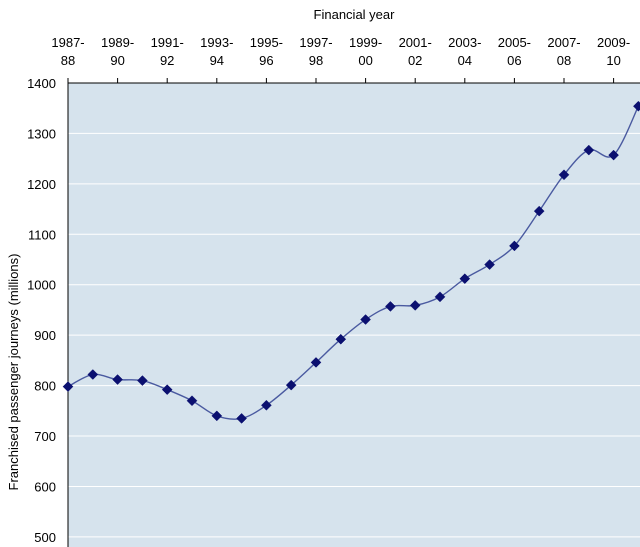  I want to click on y-tick-label: 1400, so click(41, 83).